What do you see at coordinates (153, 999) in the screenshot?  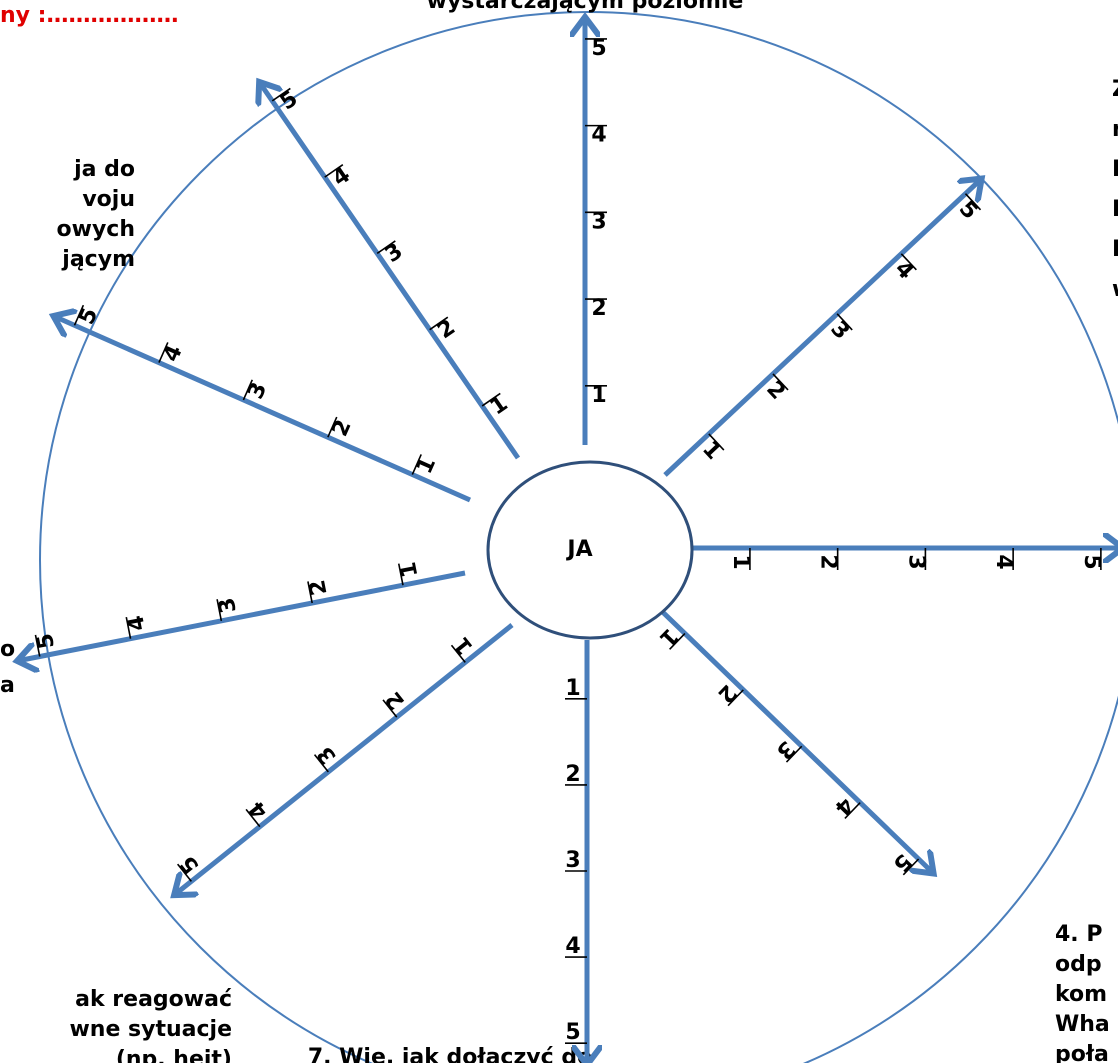 I see `side-text: ak reagować` at bounding box center [153, 999].